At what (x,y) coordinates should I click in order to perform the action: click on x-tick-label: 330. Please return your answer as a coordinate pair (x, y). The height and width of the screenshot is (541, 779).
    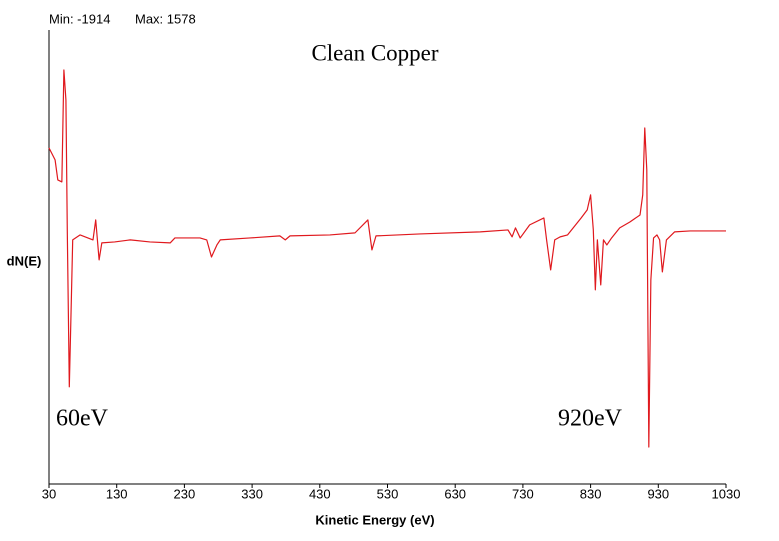
    Looking at the image, I should click on (252, 493).